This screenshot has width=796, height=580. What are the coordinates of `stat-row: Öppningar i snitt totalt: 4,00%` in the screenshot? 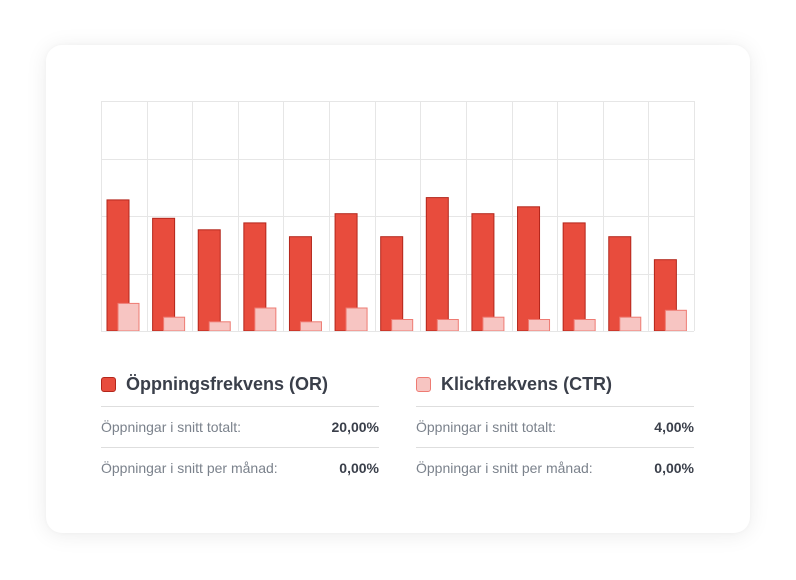 It's located at (555, 427).